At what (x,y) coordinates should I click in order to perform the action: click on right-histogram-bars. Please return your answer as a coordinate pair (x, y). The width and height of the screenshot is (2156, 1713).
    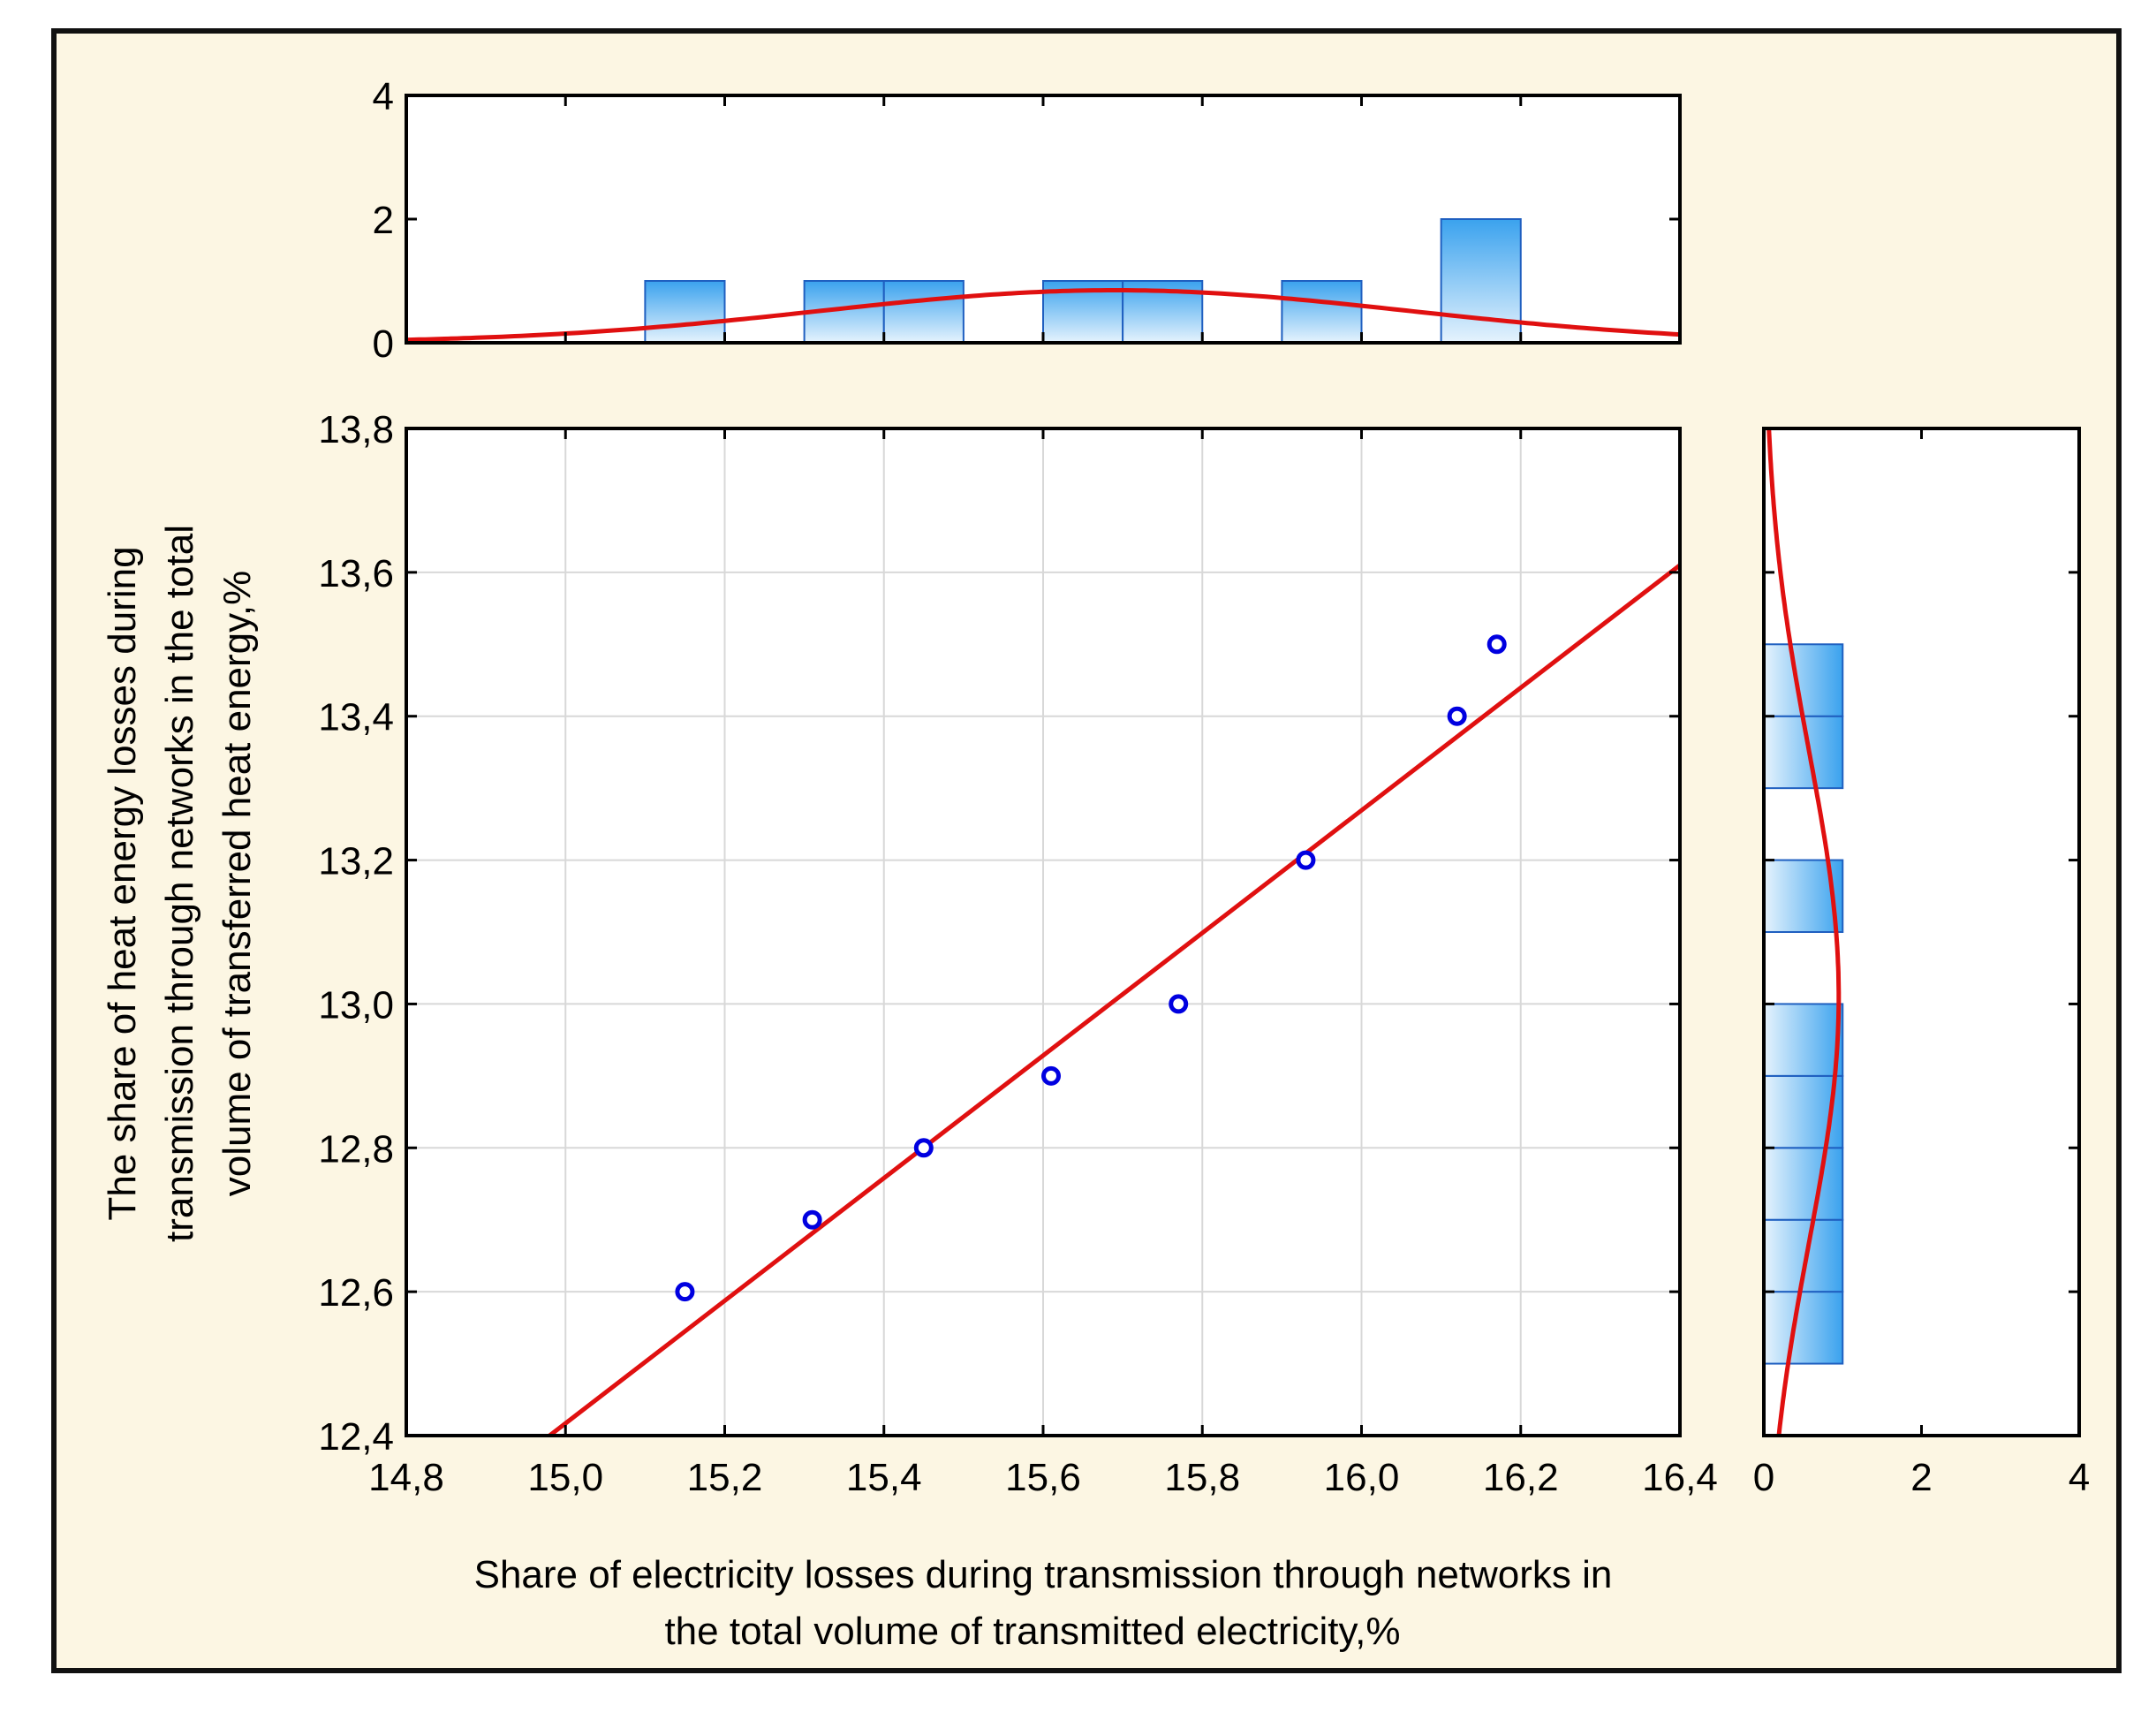
    Looking at the image, I should click on (1803, 1004).